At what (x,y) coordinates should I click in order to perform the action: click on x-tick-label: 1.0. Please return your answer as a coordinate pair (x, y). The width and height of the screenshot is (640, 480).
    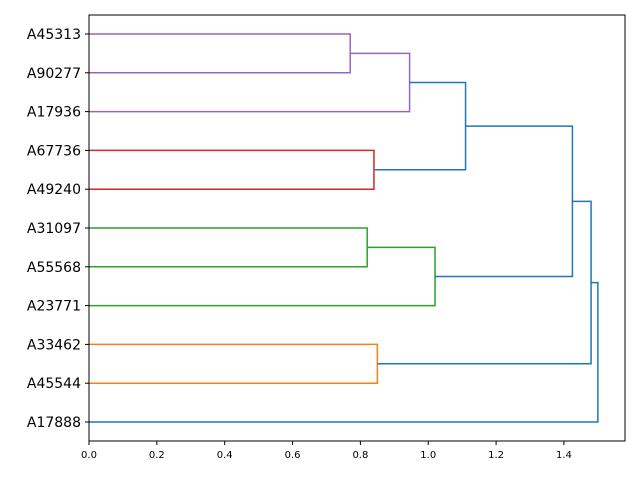
    Looking at the image, I should click on (428, 455).